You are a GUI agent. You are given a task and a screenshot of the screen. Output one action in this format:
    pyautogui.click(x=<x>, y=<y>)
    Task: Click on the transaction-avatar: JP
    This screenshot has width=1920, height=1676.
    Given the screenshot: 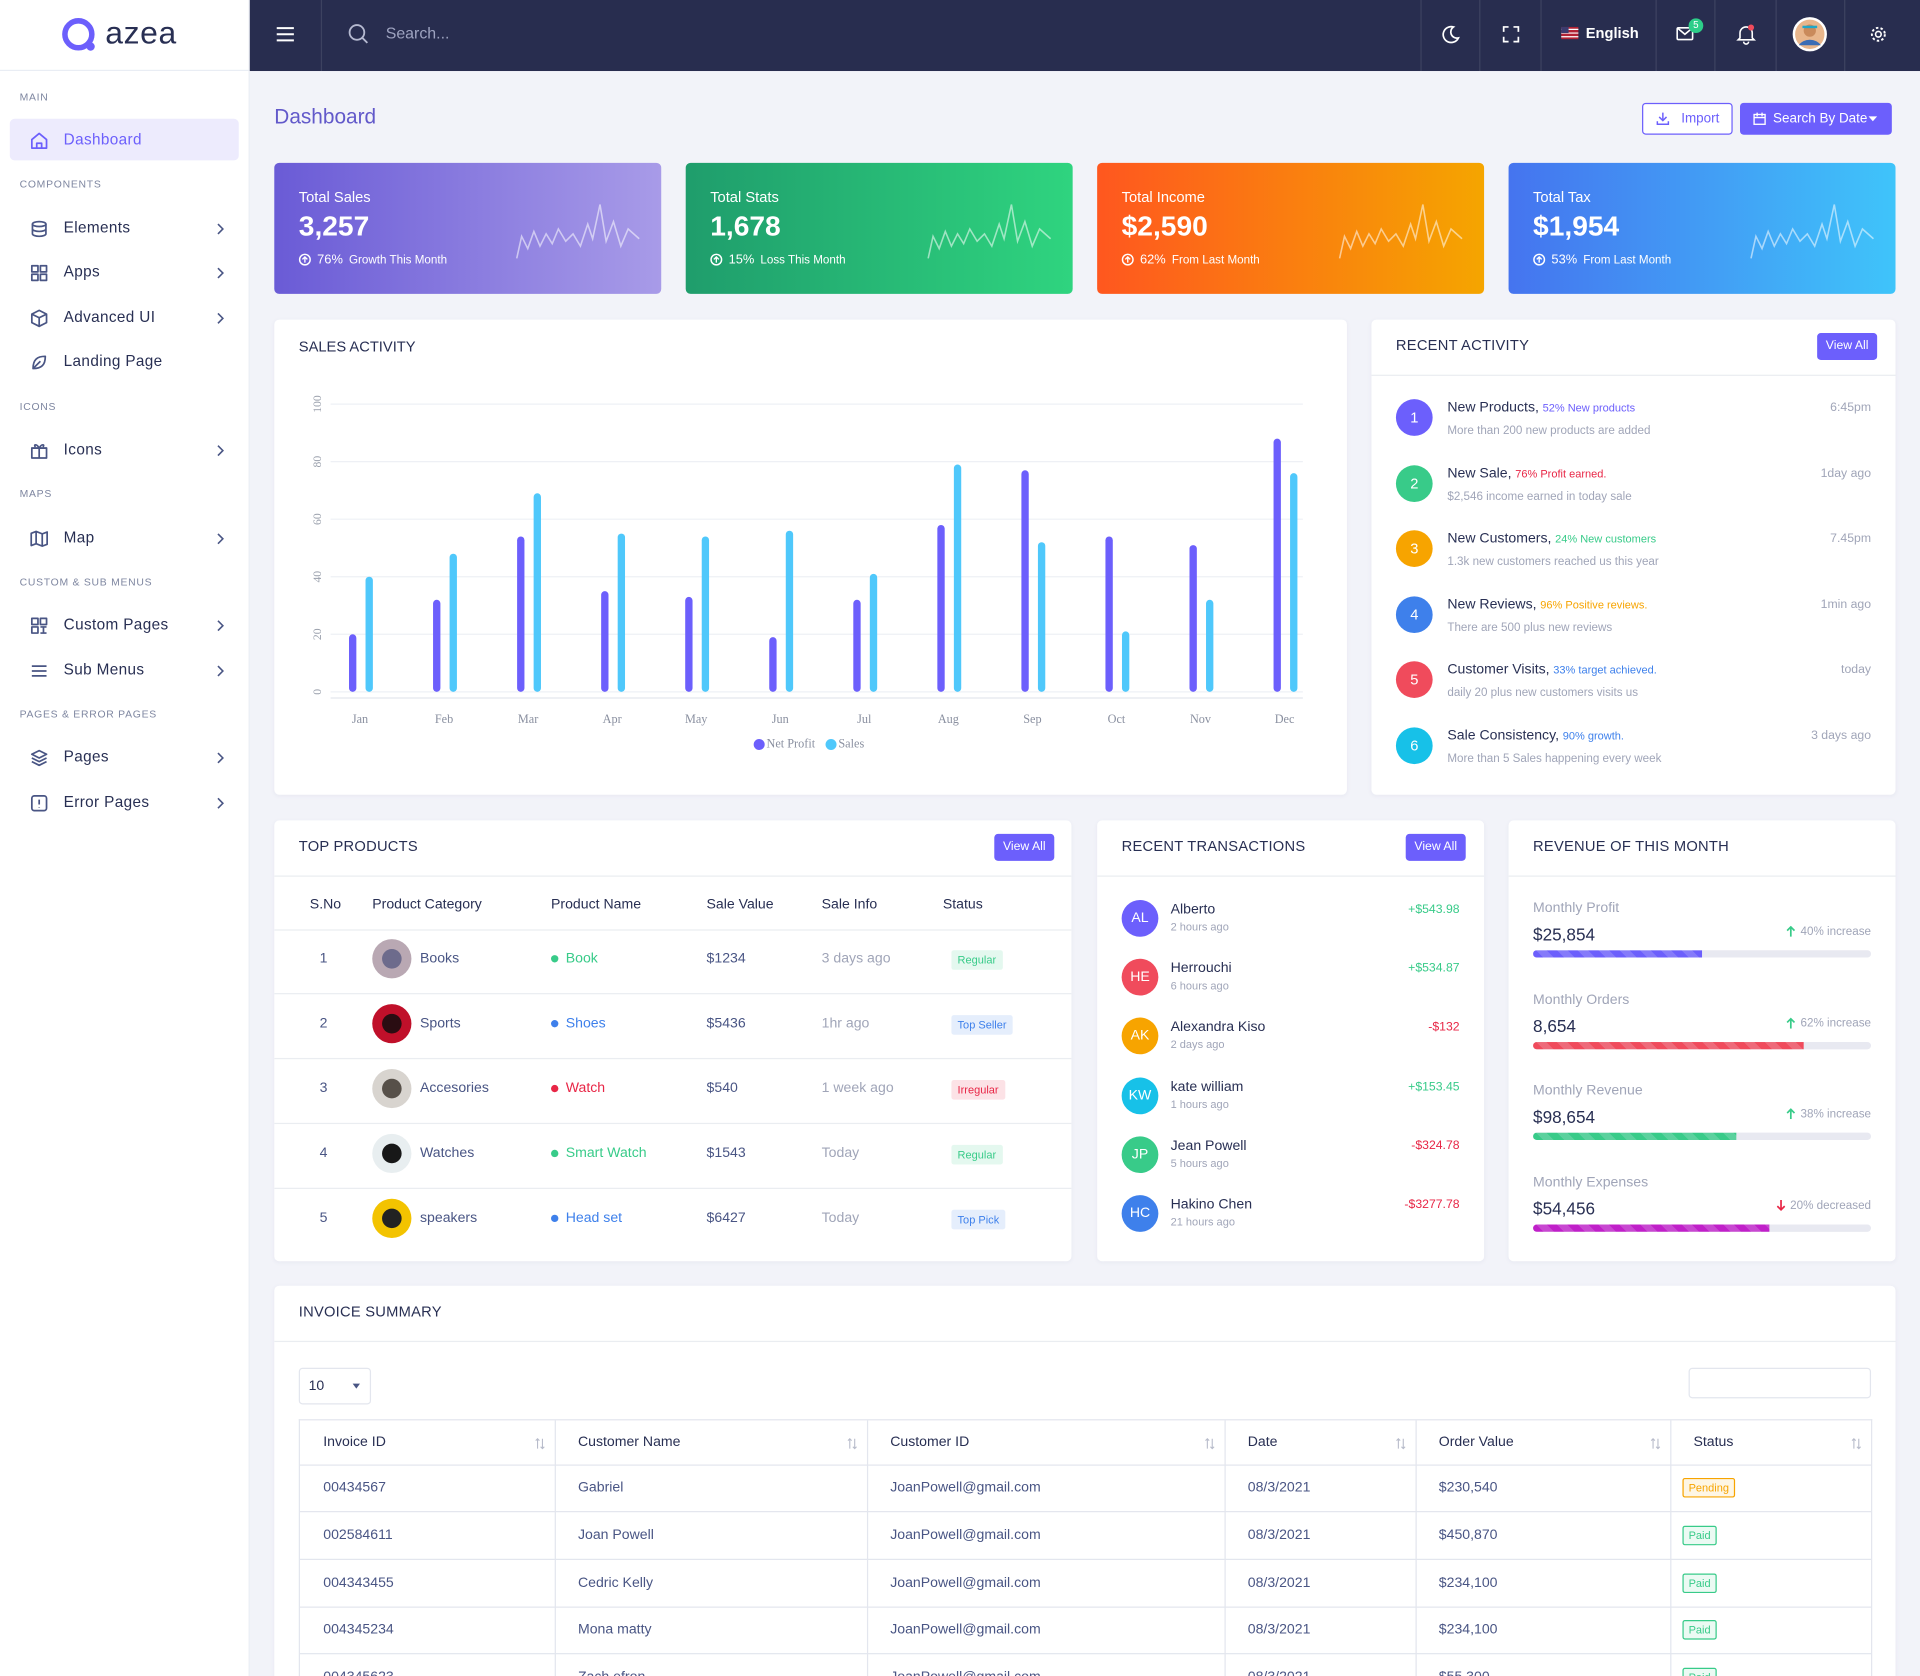 What is the action you would take?
    pyautogui.click(x=1140, y=1154)
    